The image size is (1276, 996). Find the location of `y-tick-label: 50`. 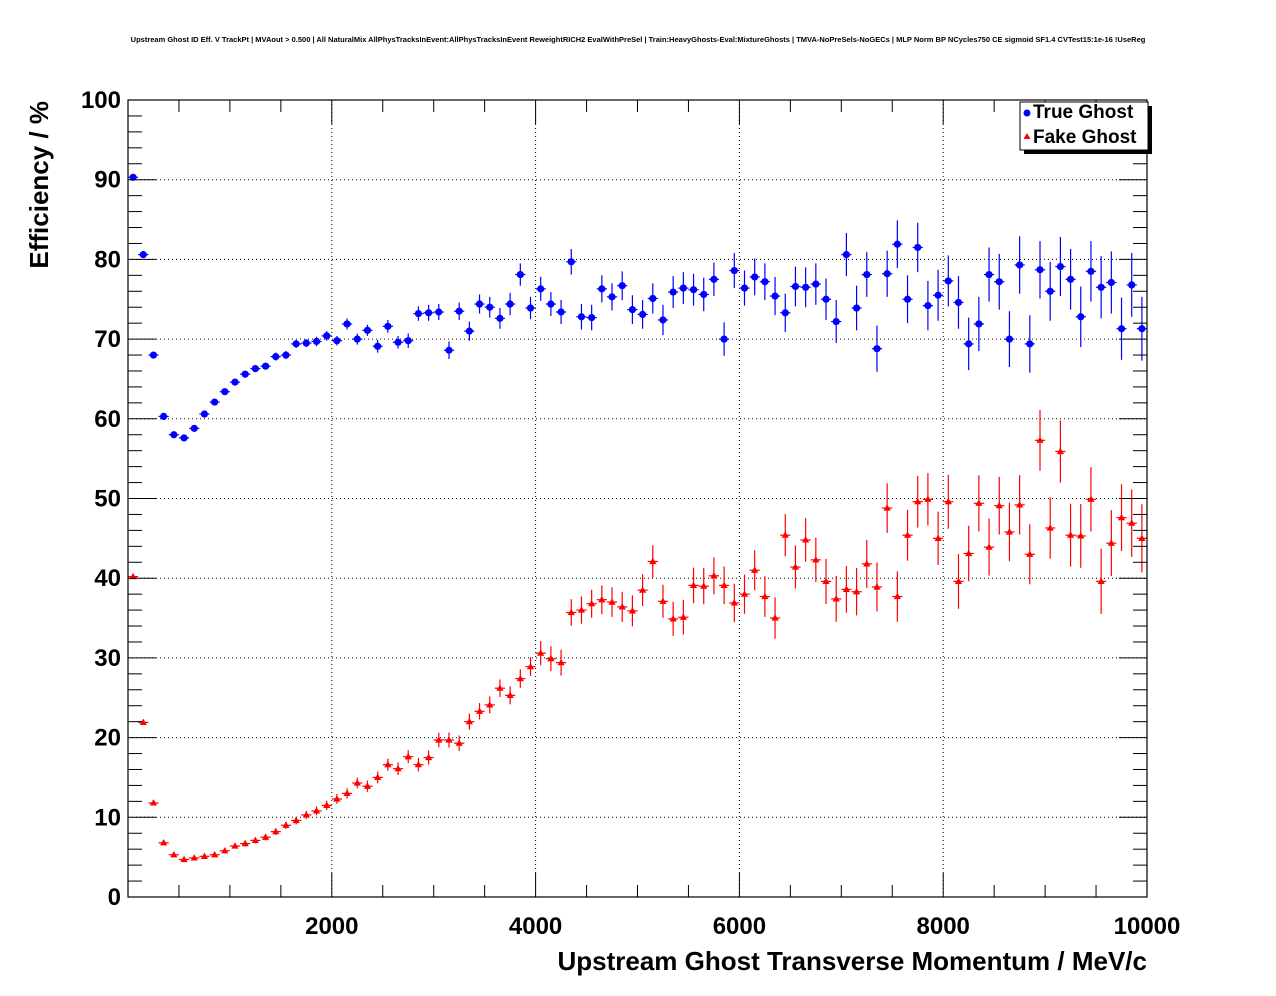

y-tick-label: 50 is located at coordinates (107, 499).